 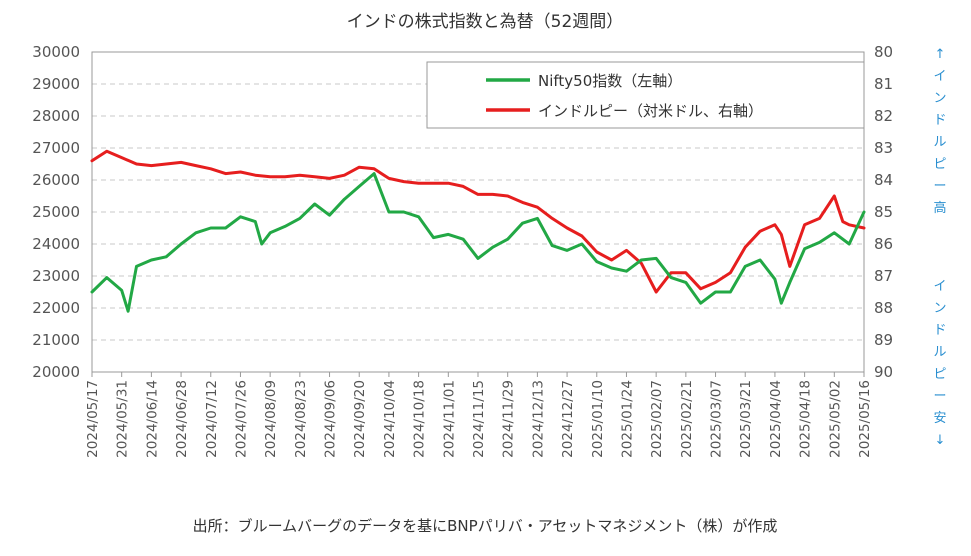 What do you see at coordinates (93, 419) in the screenshot?
I see `x-tick-label: 2024/05/17` at bounding box center [93, 419].